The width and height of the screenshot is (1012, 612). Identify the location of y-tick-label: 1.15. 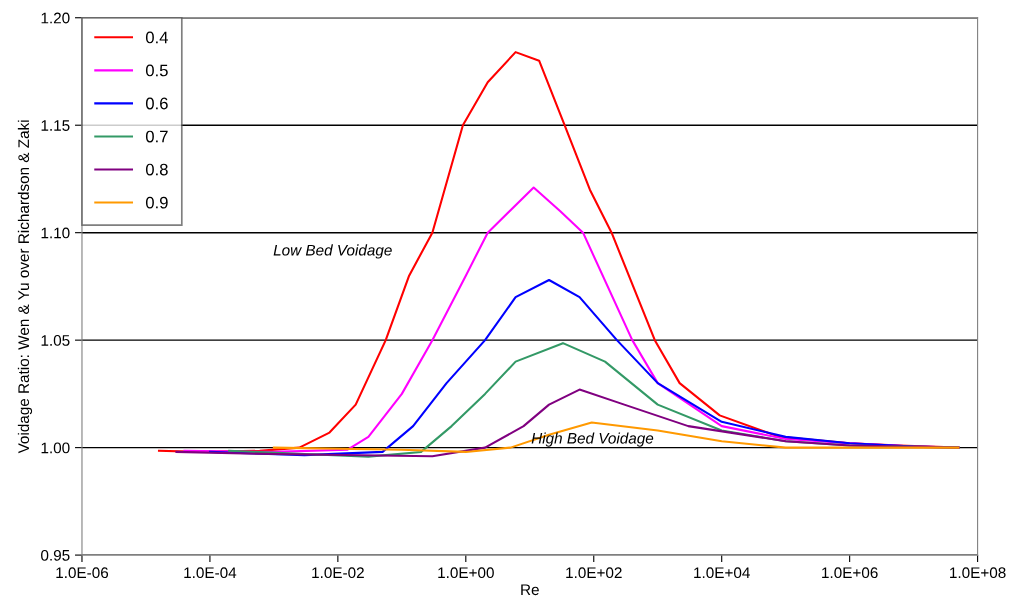
(55, 125).